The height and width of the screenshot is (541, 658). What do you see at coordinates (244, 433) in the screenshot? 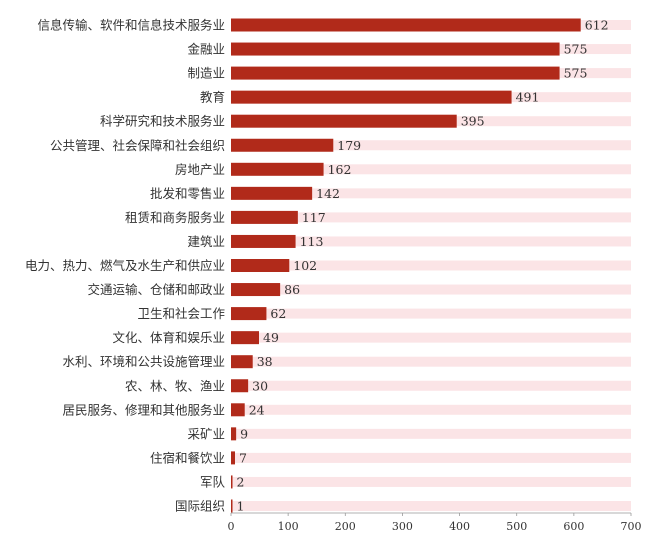
I see `value-label: 9` at bounding box center [244, 433].